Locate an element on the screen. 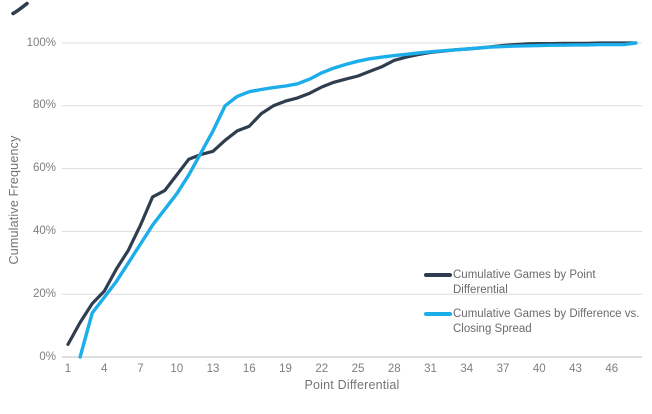  x-tick-label: 25 is located at coordinates (358, 369).